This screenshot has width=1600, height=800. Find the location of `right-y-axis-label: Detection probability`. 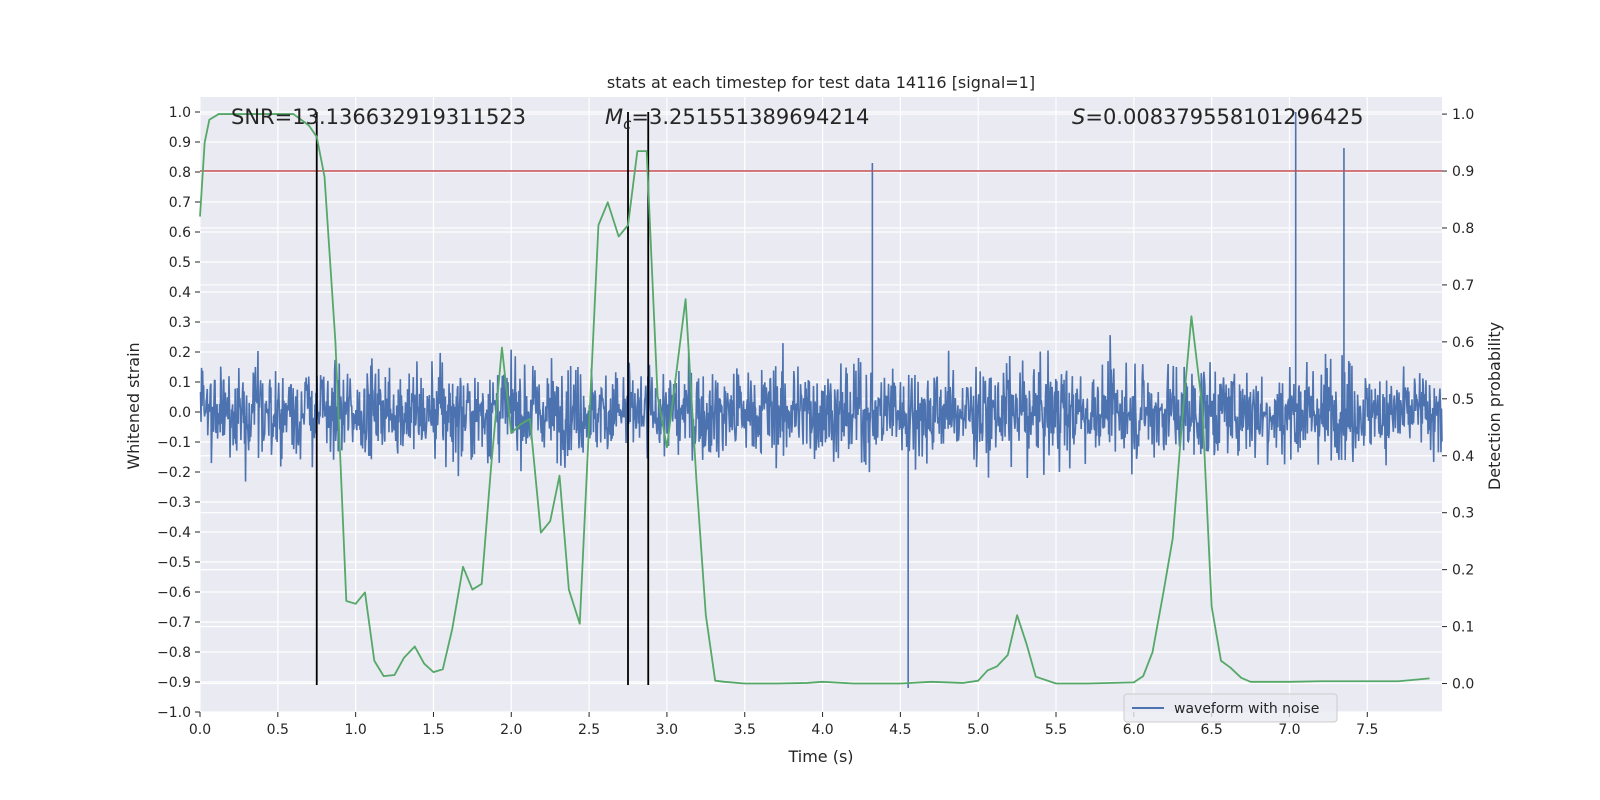

right-y-axis-label: Detection probability is located at coordinates (1494, 406).